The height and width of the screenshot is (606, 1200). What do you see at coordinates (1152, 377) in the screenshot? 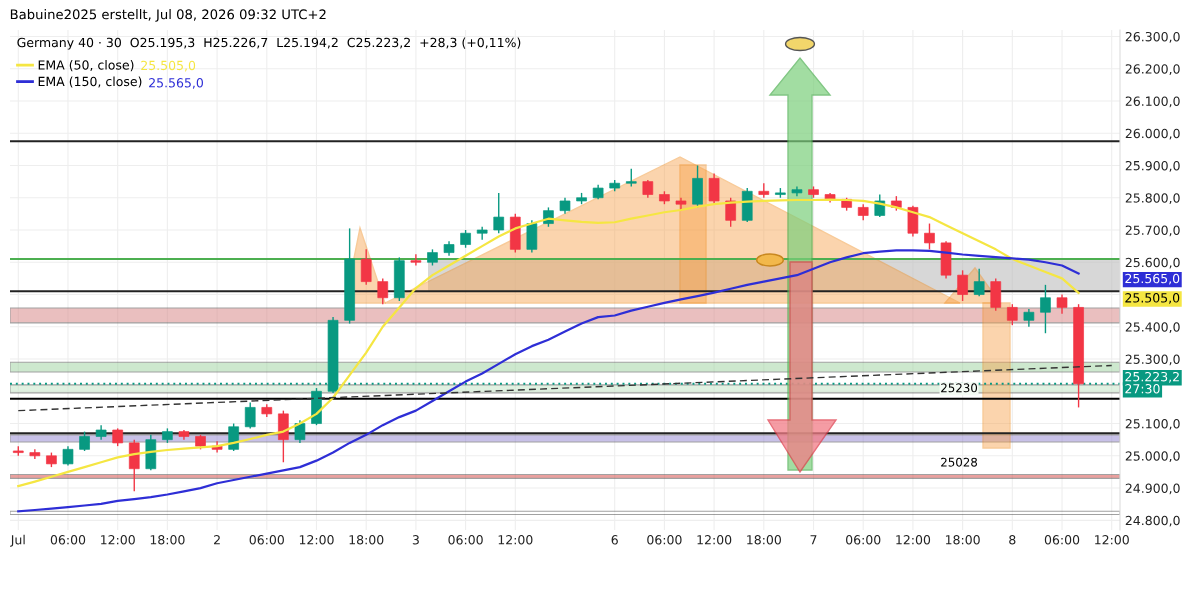
I see `text: 25.223,2` at bounding box center [1152, 377].